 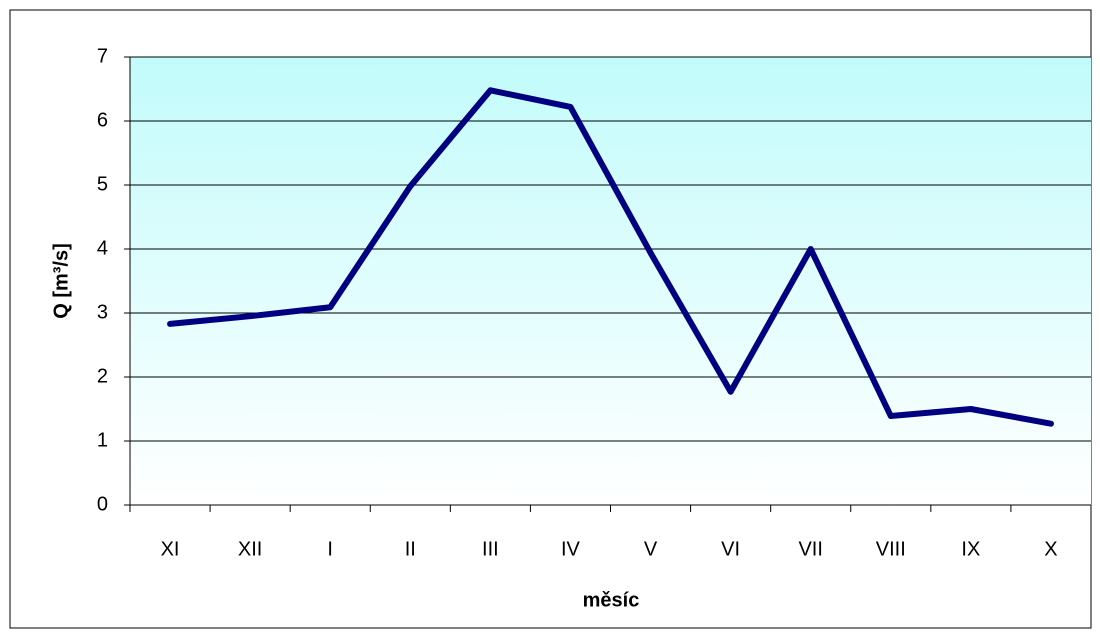 What do you see at coordinates (102, 56) in the screenshot?
I see `y-tick-label: 7` at bounding box center [102, 56].